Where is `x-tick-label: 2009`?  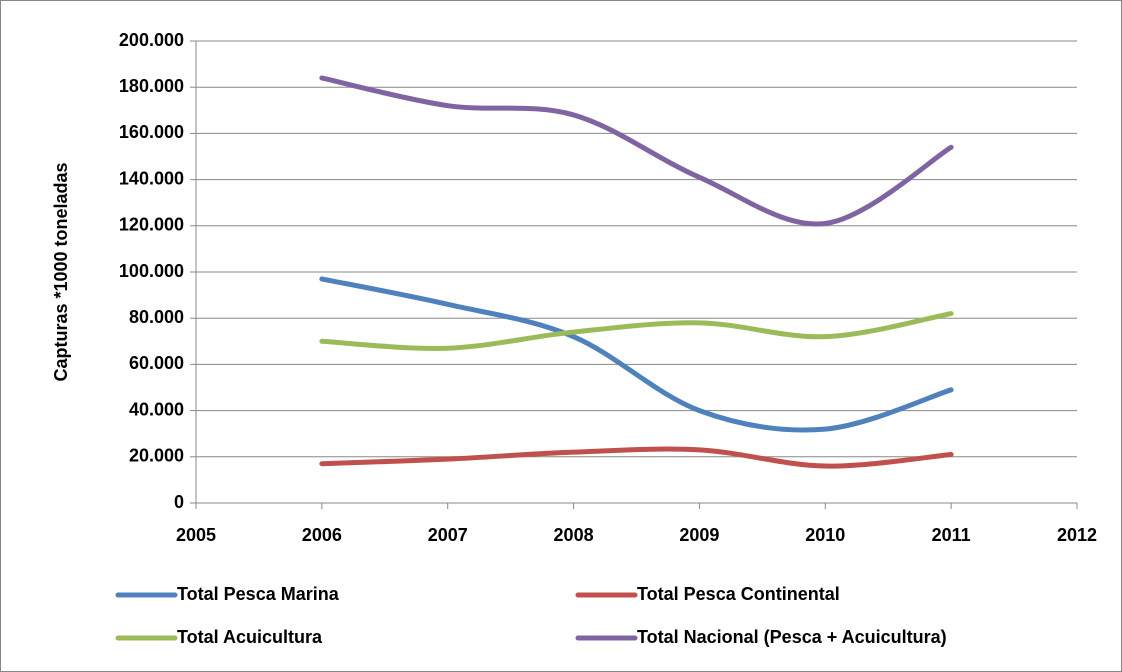
x-tick-label: 2009 is located at coordinates (699, 535).